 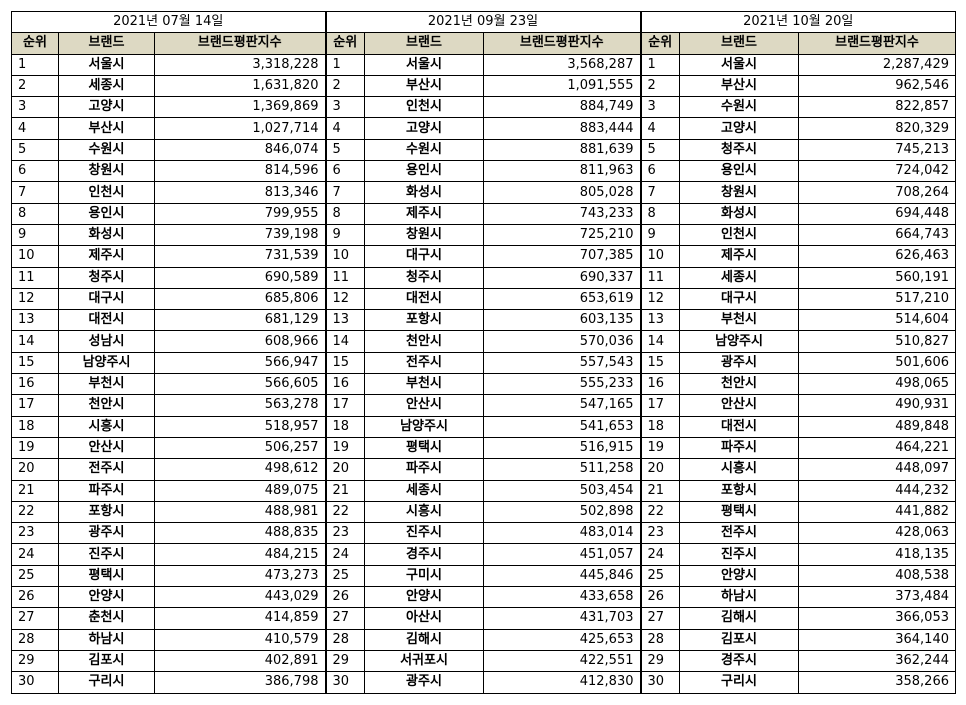 What do you see at coordinates (240, 320) in the screenshot?
I see `score-cell: 681,129` at bounding box center [240, 320].